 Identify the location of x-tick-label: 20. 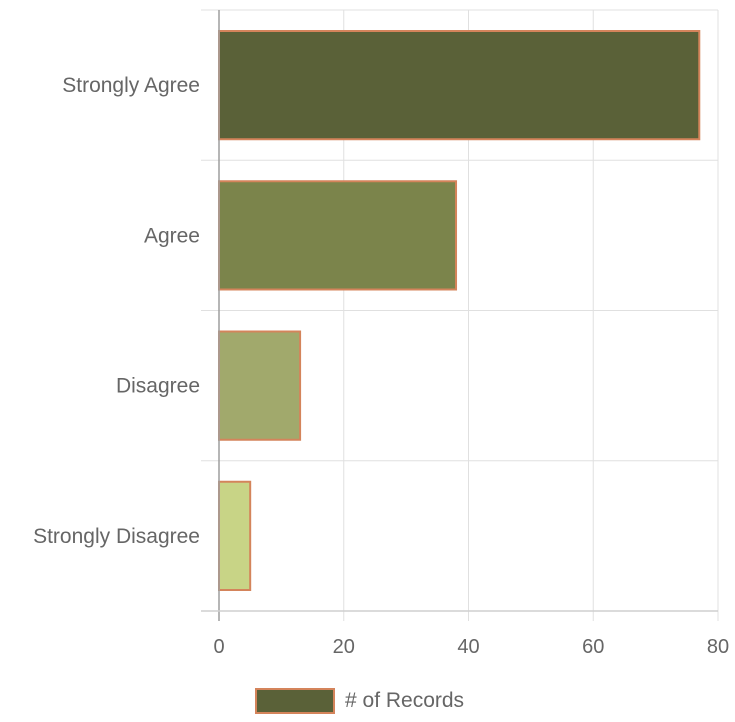
(344, 647).